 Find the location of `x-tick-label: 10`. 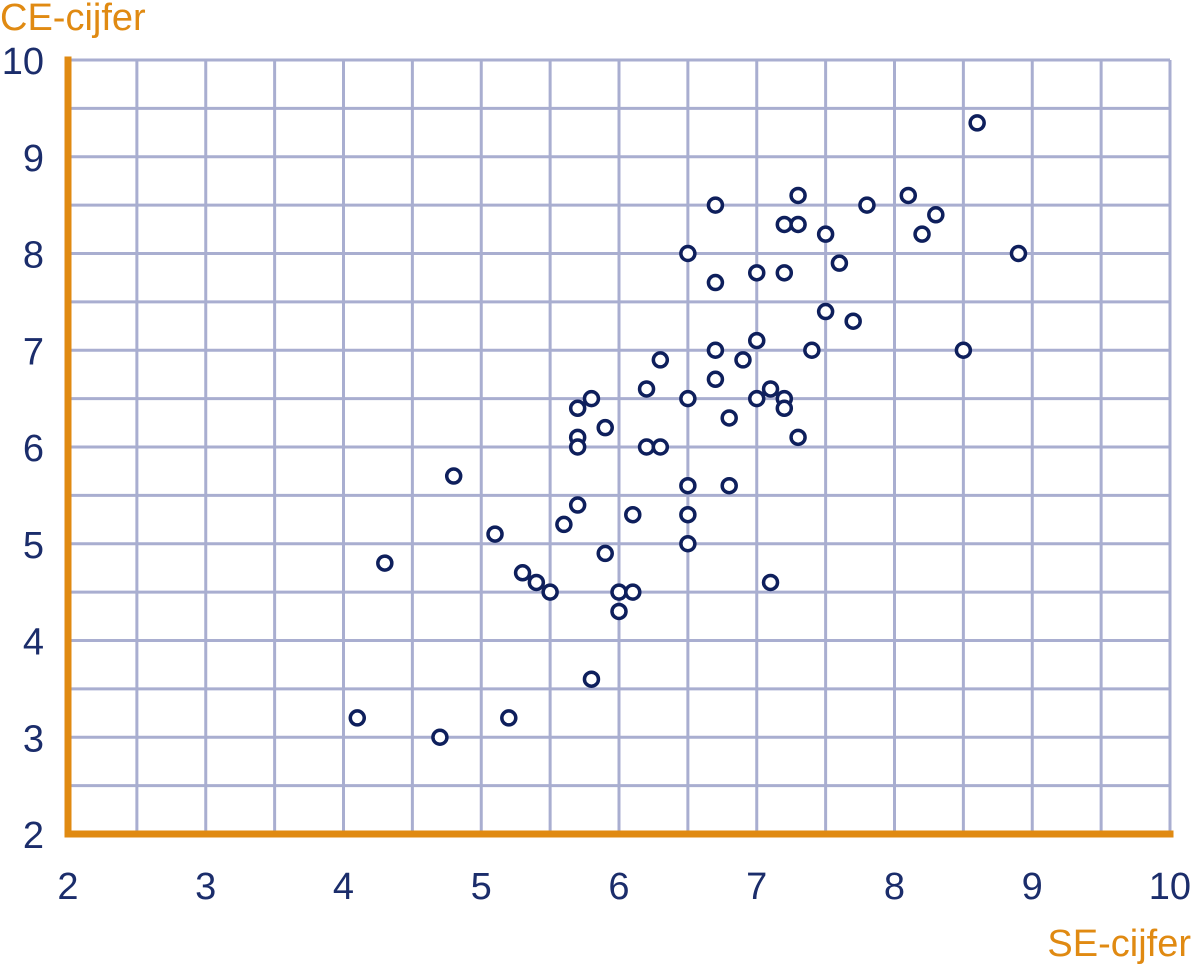

x-tick-label: 10 is located at coordinates (1170, 887).